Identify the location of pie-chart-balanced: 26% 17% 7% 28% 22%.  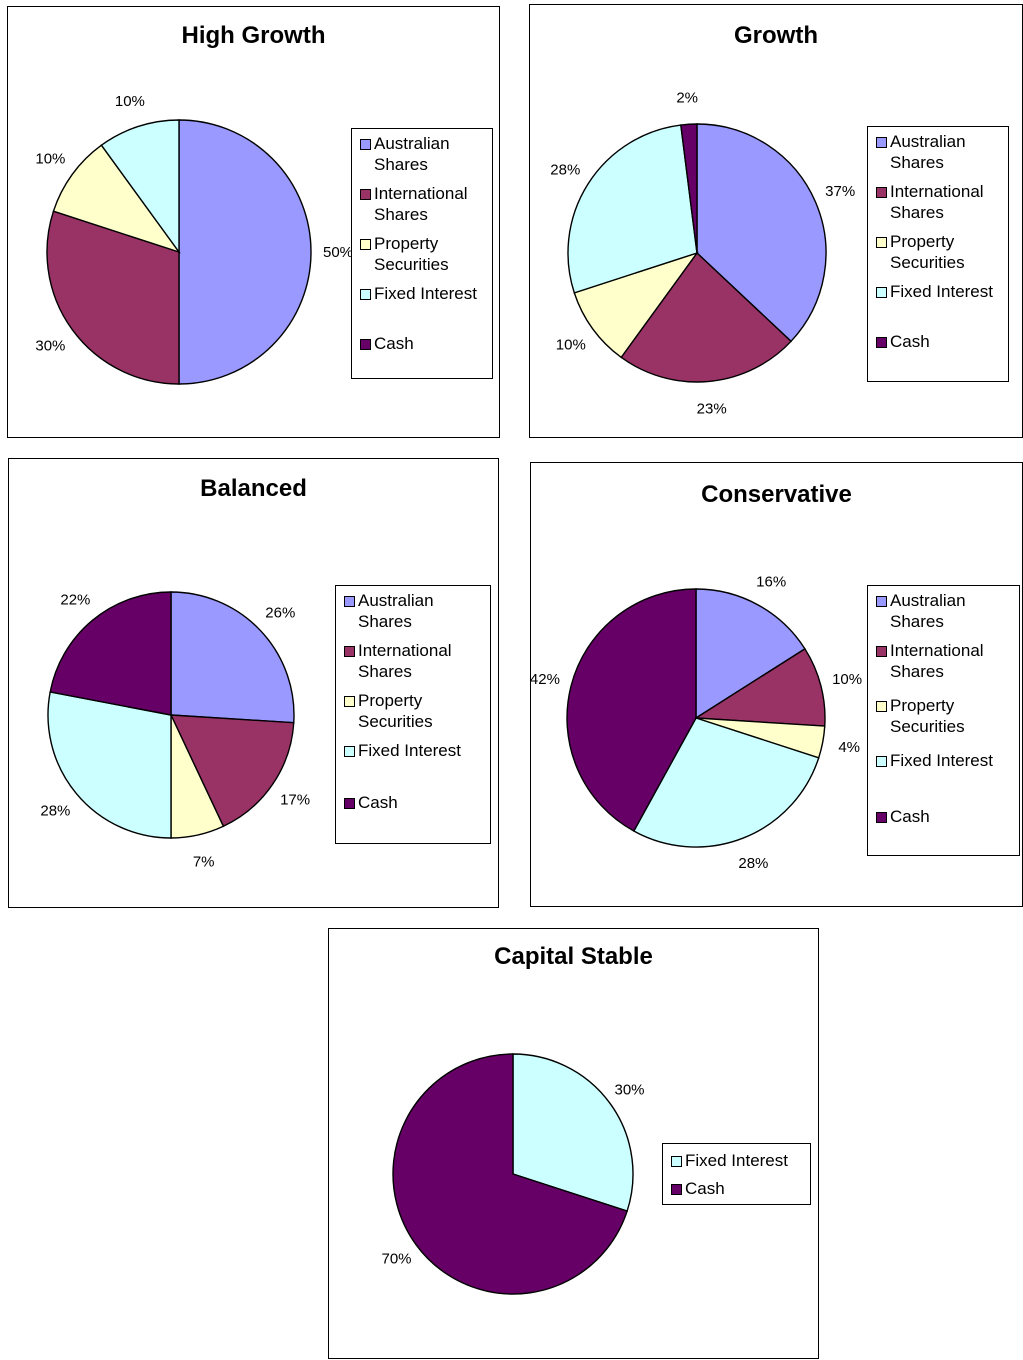
(175, 730).